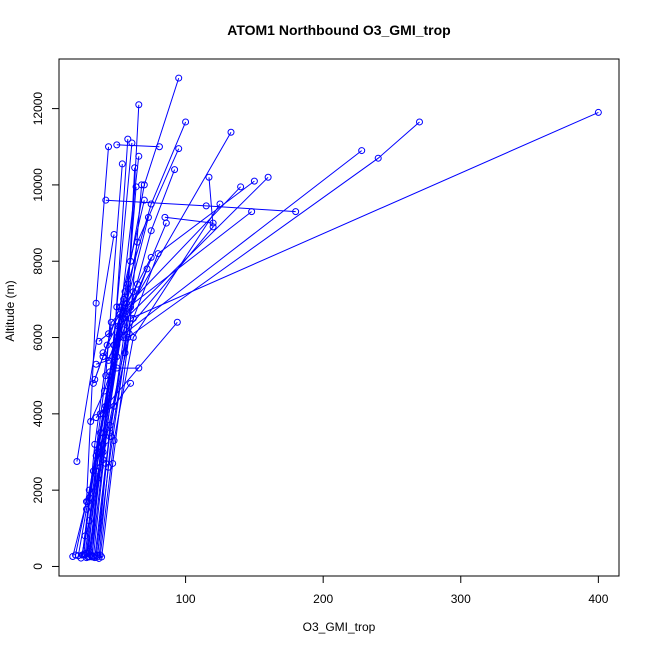 The height and width of the screenshot is (650, 650). I want to click on x-axis: 100 200 300 400, so click(392, 590).